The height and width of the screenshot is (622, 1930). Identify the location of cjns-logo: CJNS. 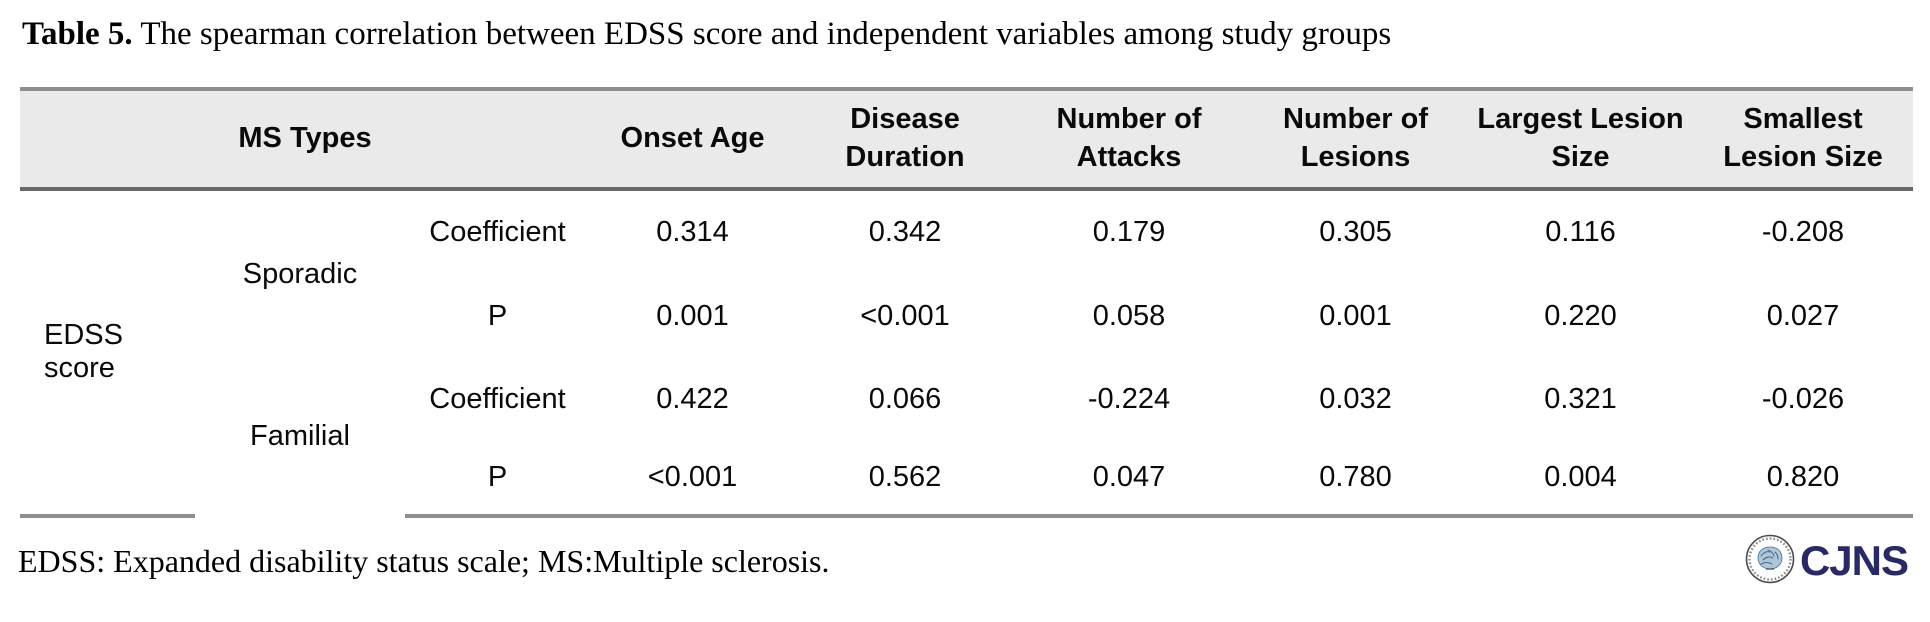
(1827, 561).